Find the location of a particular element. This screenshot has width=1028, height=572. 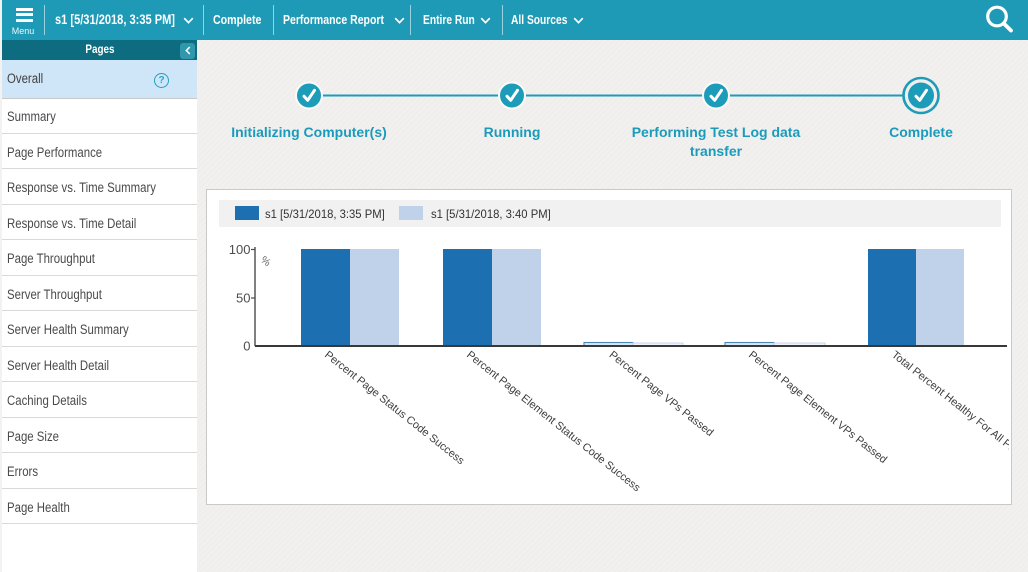

svg-text:Percent Page Status Code Succe: Percent Page Status Code Success is located at coordinates (394, 408).